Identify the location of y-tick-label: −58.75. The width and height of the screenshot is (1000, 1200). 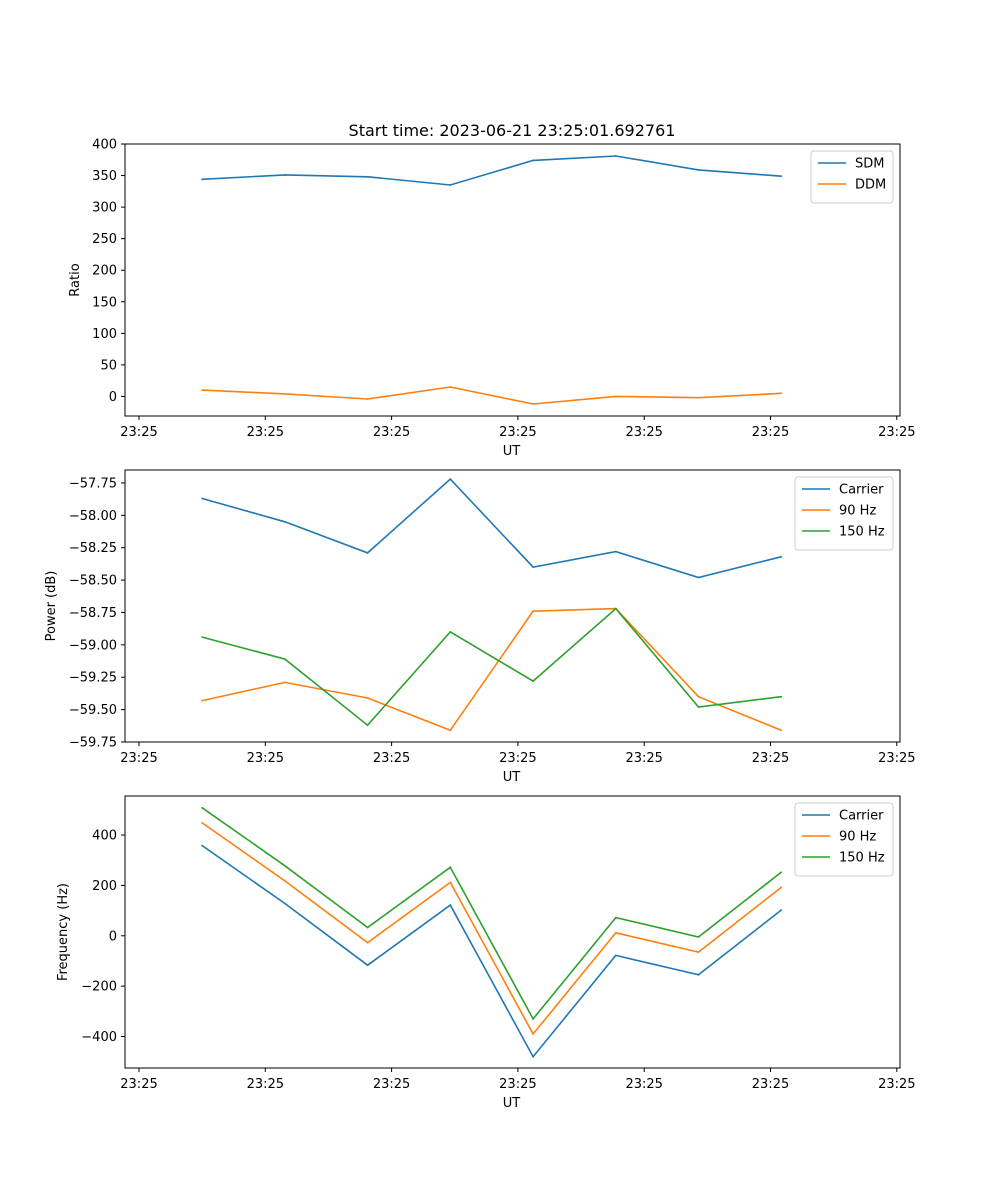
(93, 613).